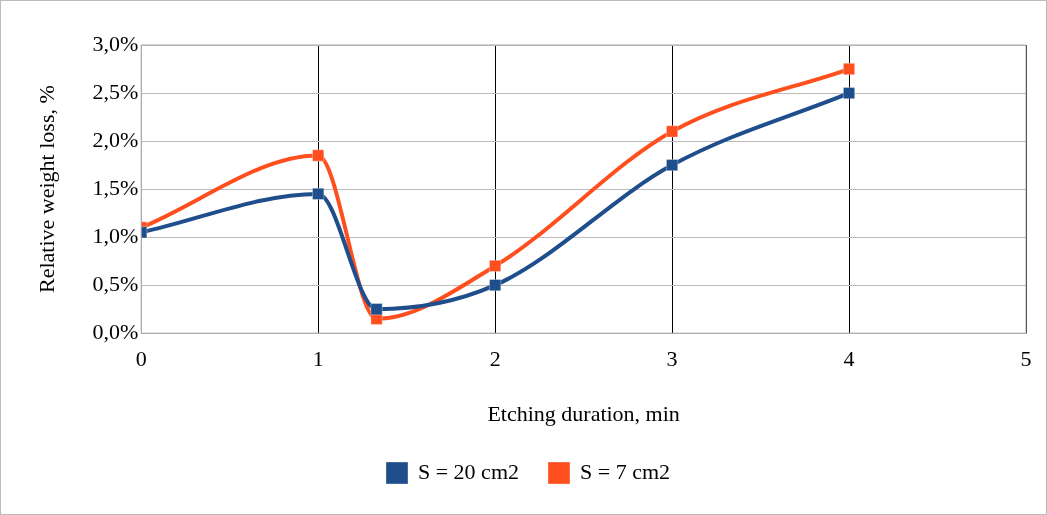  What do you see at coordinates (849, 359) in the screenshot?
I see `x-tick-label: 4` at bounding box center [849, 359].